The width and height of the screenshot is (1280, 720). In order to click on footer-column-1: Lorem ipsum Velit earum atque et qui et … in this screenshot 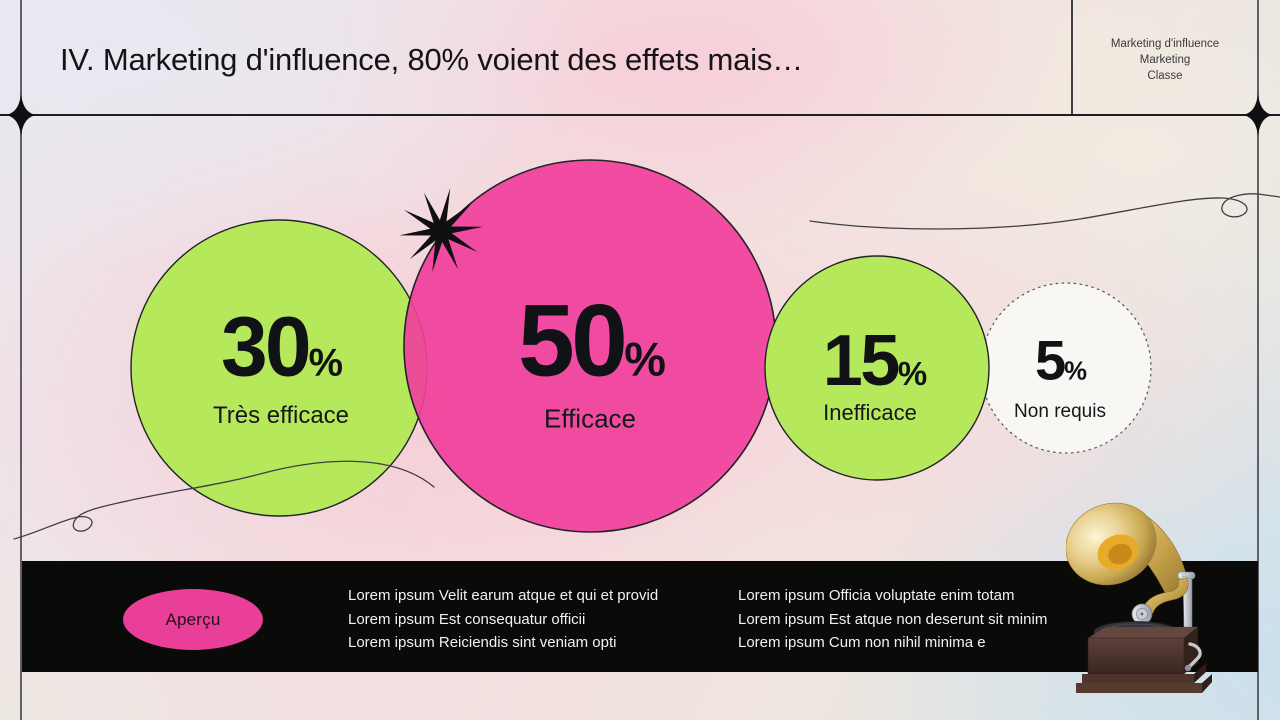, I will do `click(503, 619)`.